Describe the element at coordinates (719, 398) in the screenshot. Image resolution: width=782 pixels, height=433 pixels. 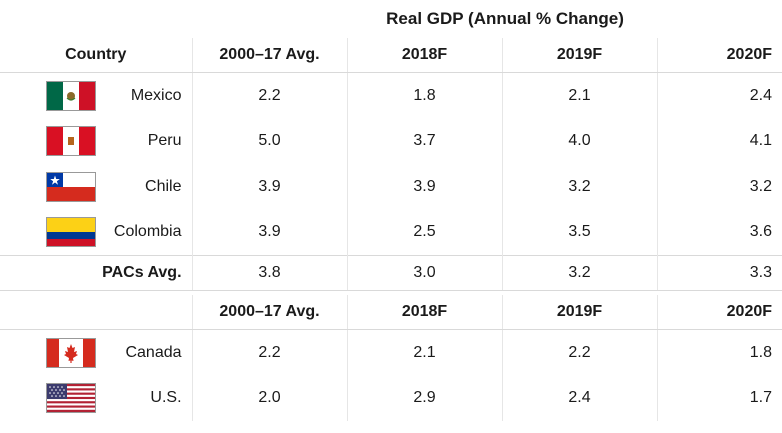
I see `cell-value: 1.7` at that location.